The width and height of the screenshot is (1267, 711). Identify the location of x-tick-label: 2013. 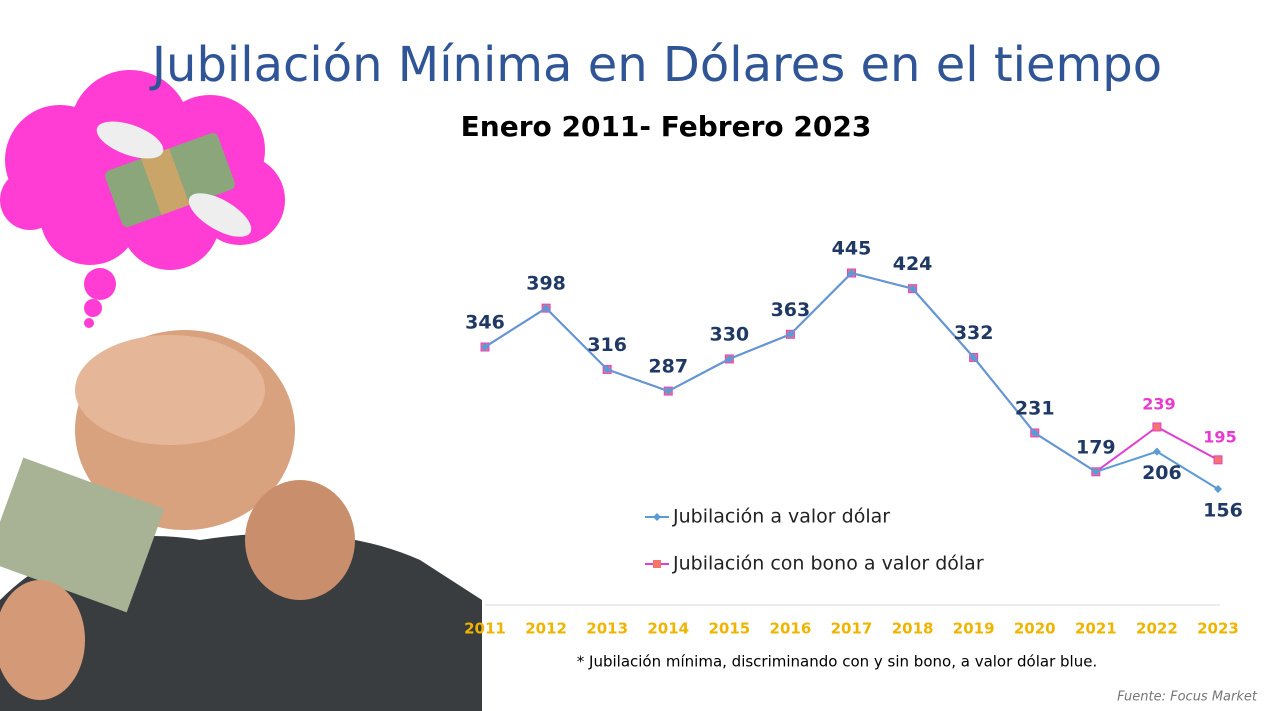
(607, 629).